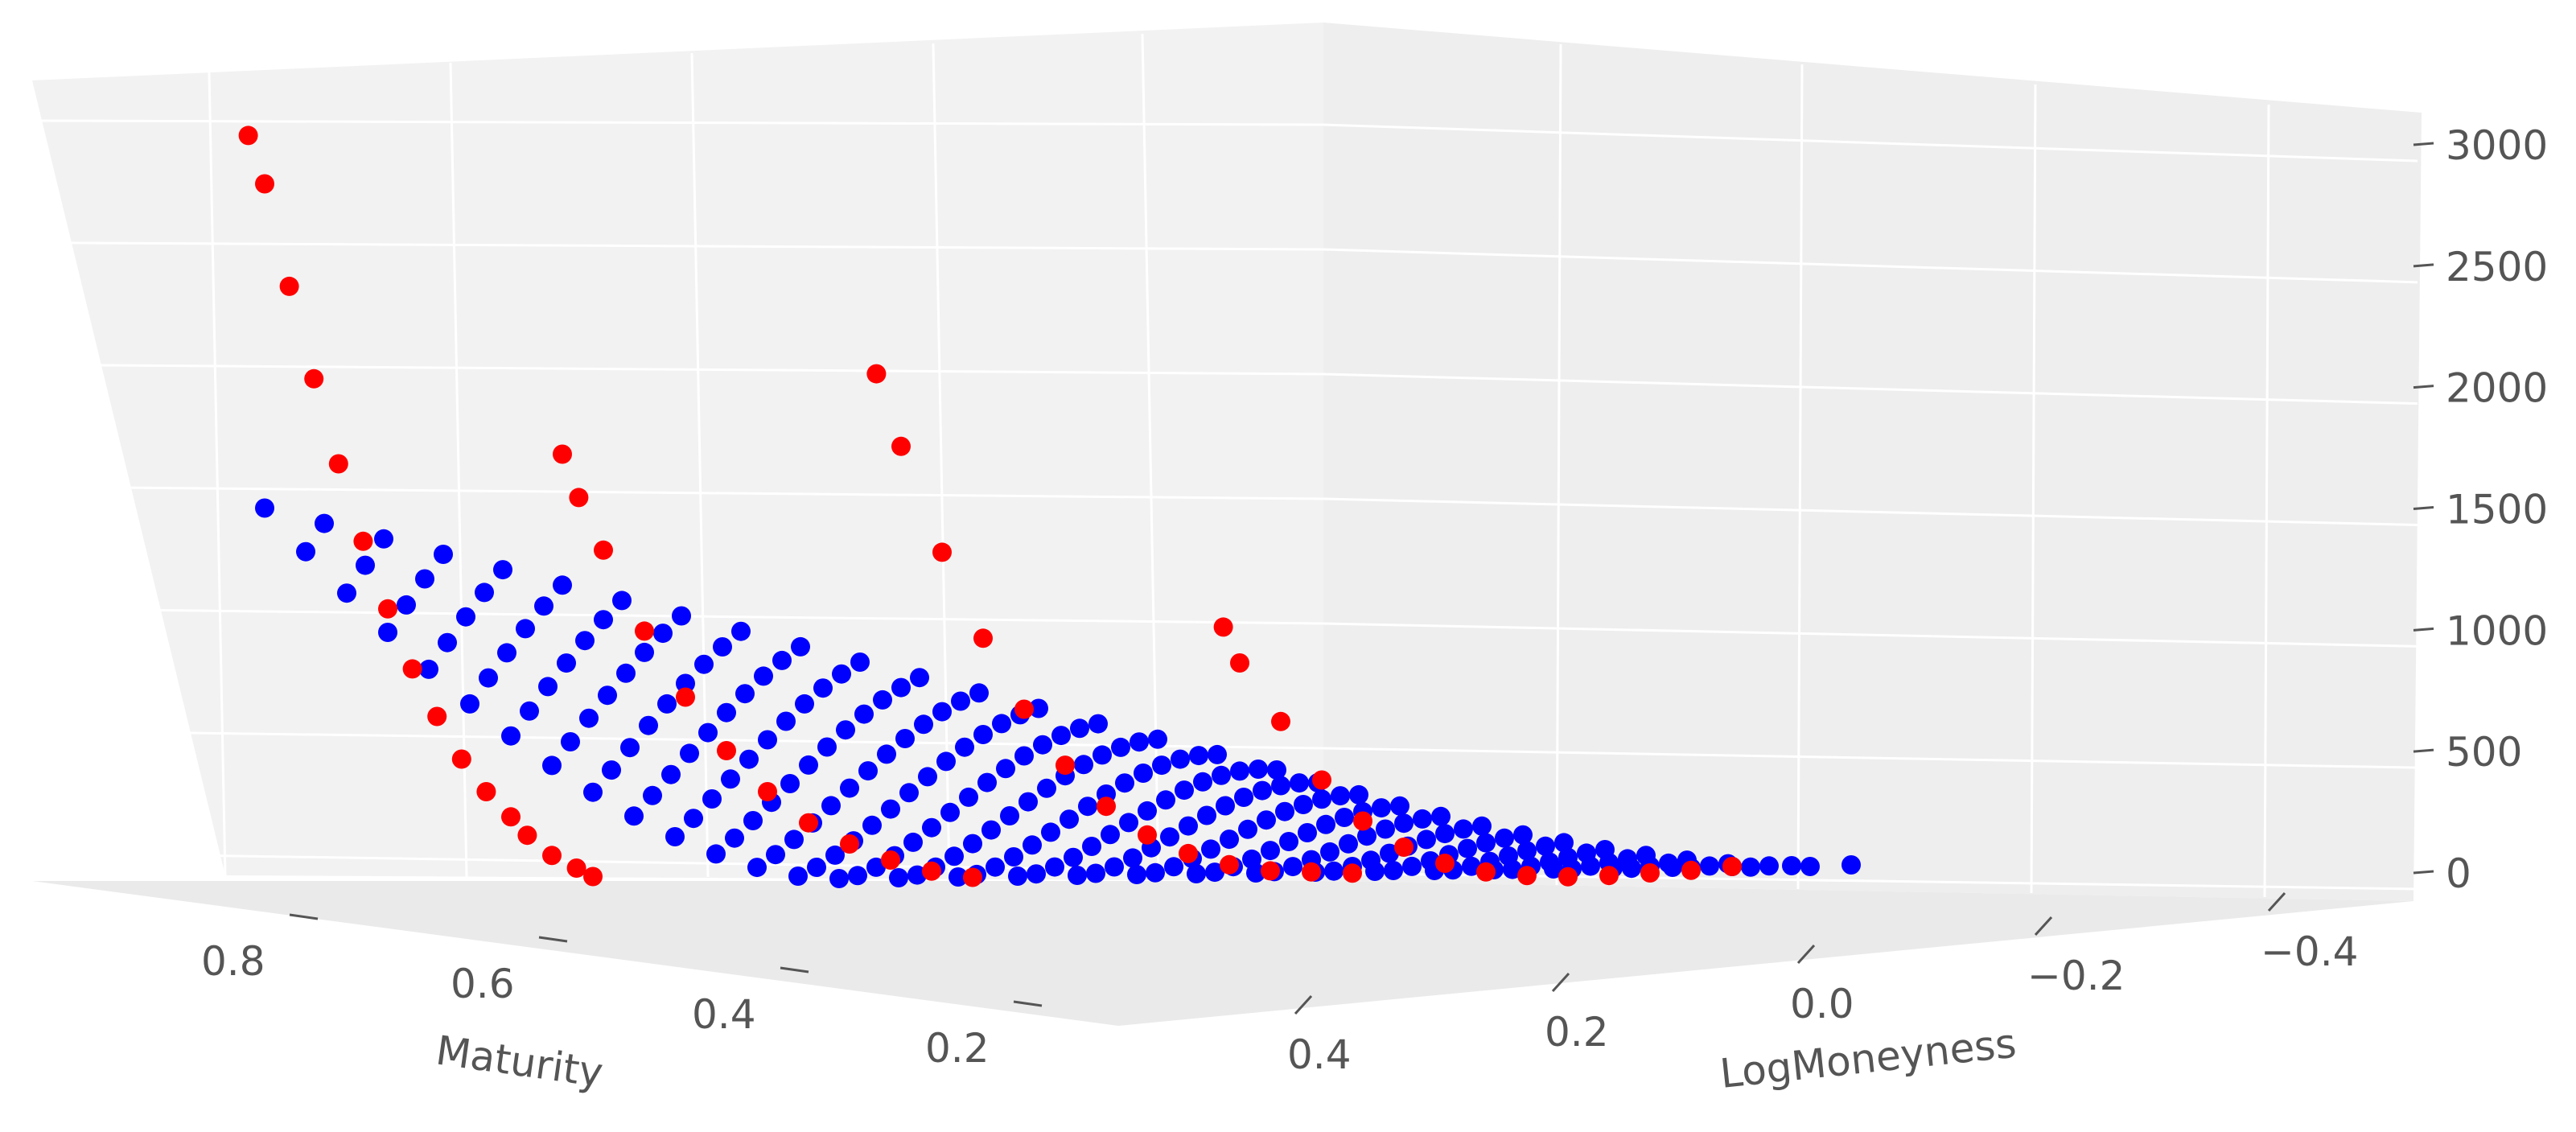 Image resolution: width=2576 pixels, height=1132 pixels. What do you see at coordinates (483, 984) in the screenshot?
I see `x-tick-label: 0.6` at bounding box center [483, 984].